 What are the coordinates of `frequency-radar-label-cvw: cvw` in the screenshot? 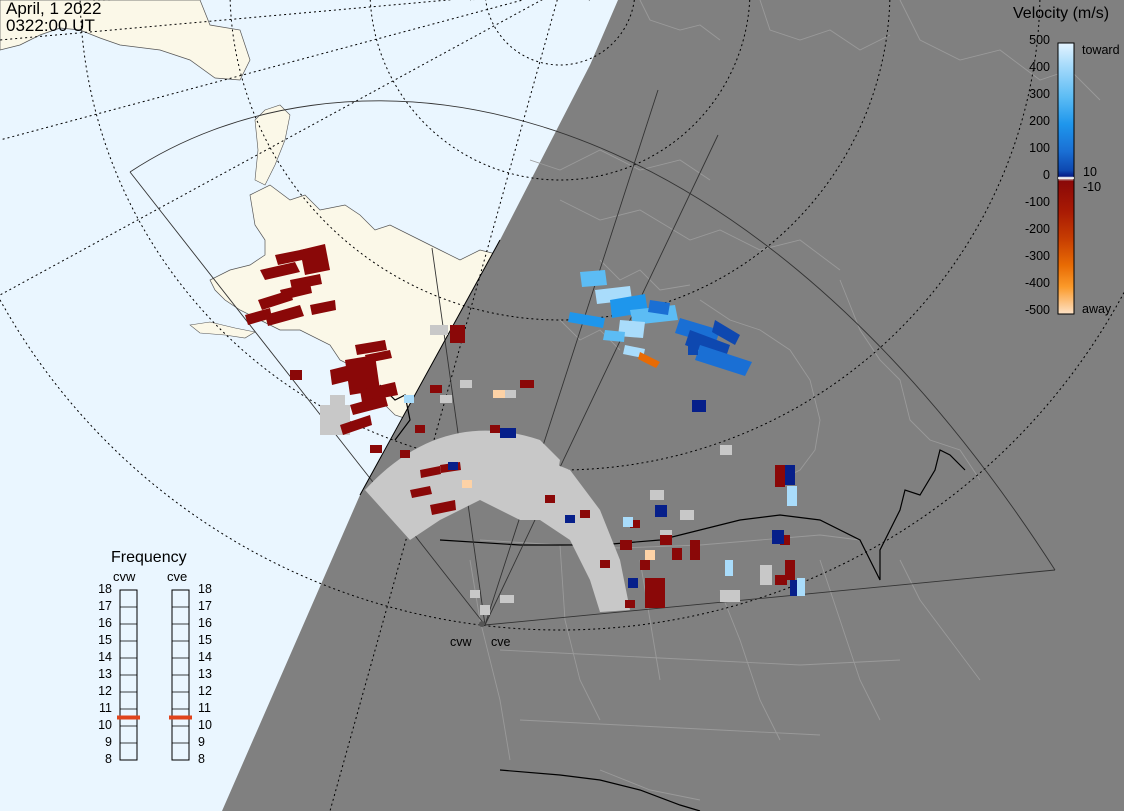 It's located at (124, 576).